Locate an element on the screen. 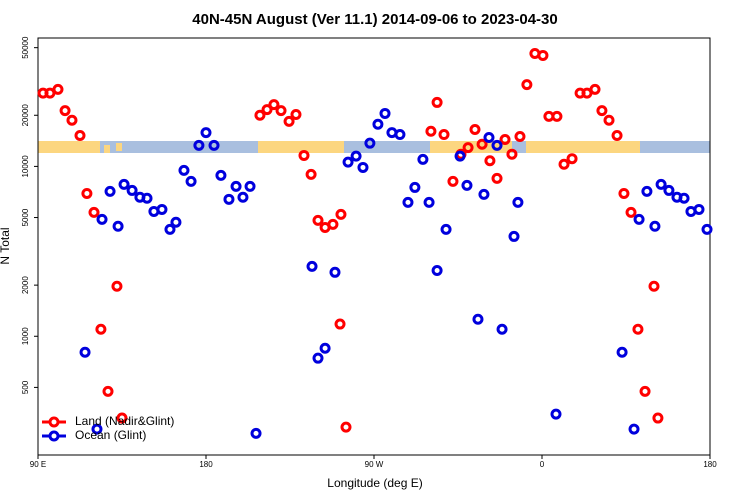 The height and width of the screenshot is (500, 750). x-tick-label: 180 is located at coordinates (710, 464).